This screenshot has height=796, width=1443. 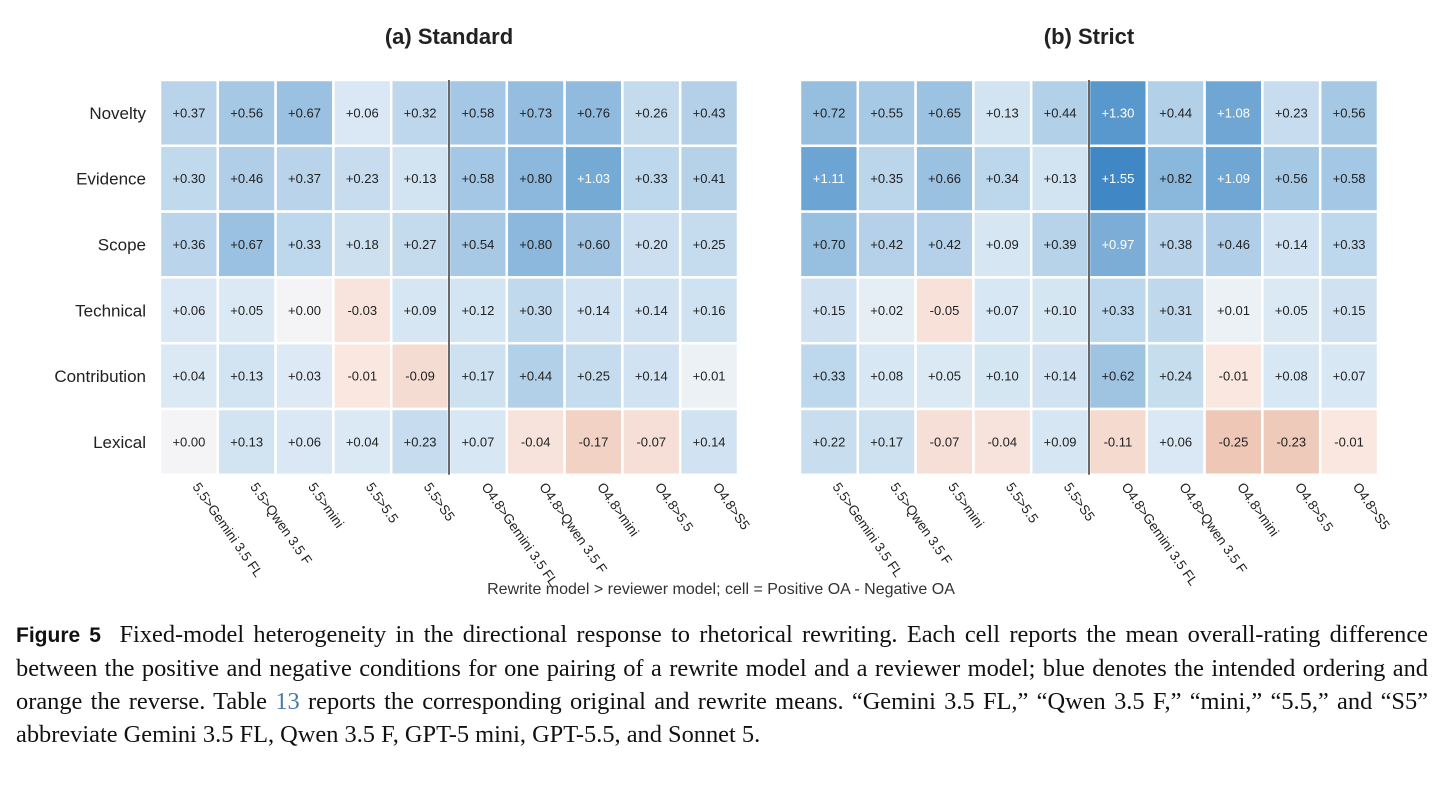 I want to click on cell-value-label: +0.54, so click(x=477, y=244).